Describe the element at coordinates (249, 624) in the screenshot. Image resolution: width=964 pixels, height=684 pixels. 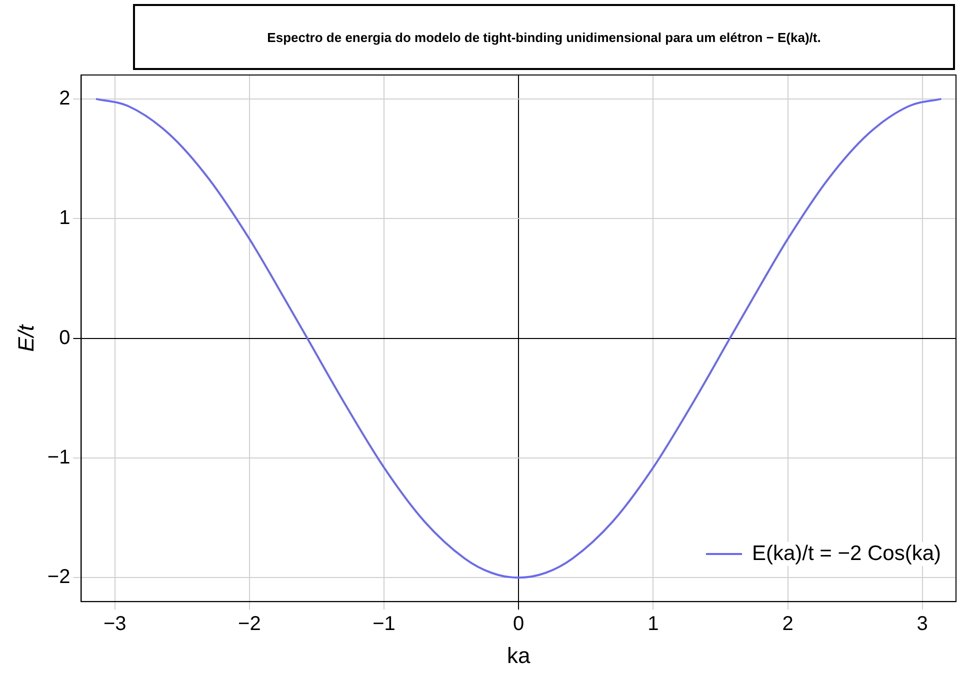
I see `x-tick-label: −2` at that location.